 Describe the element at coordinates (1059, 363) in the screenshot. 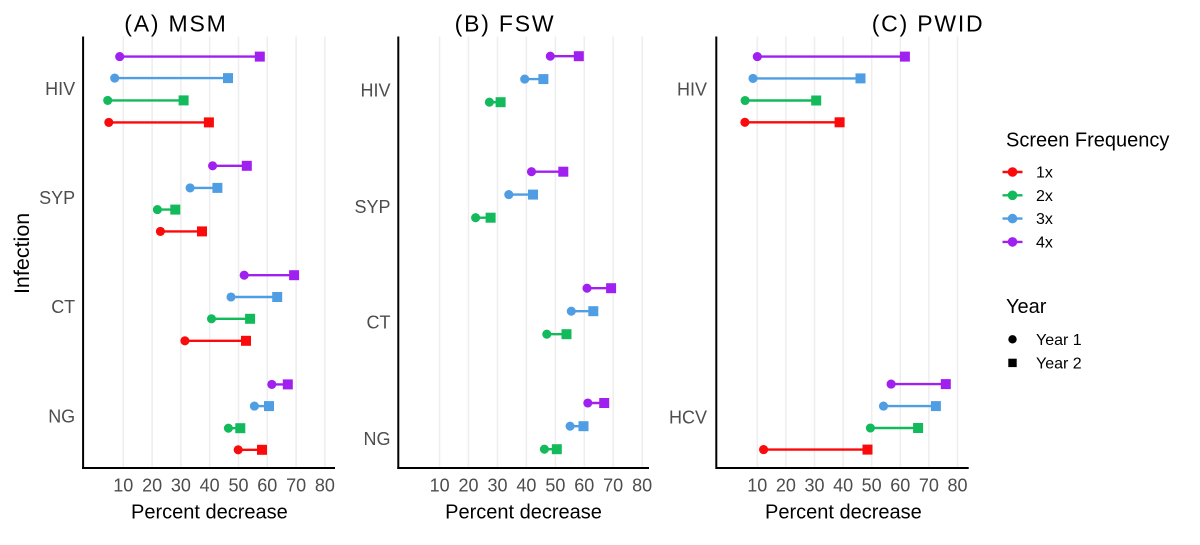

I see `svg-text: Year 2` at that location.